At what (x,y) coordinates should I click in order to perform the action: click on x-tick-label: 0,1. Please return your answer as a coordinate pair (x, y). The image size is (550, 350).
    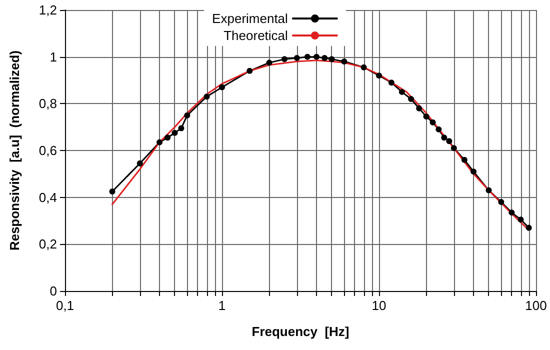
    Looking at the image, I should click on (65, 305).